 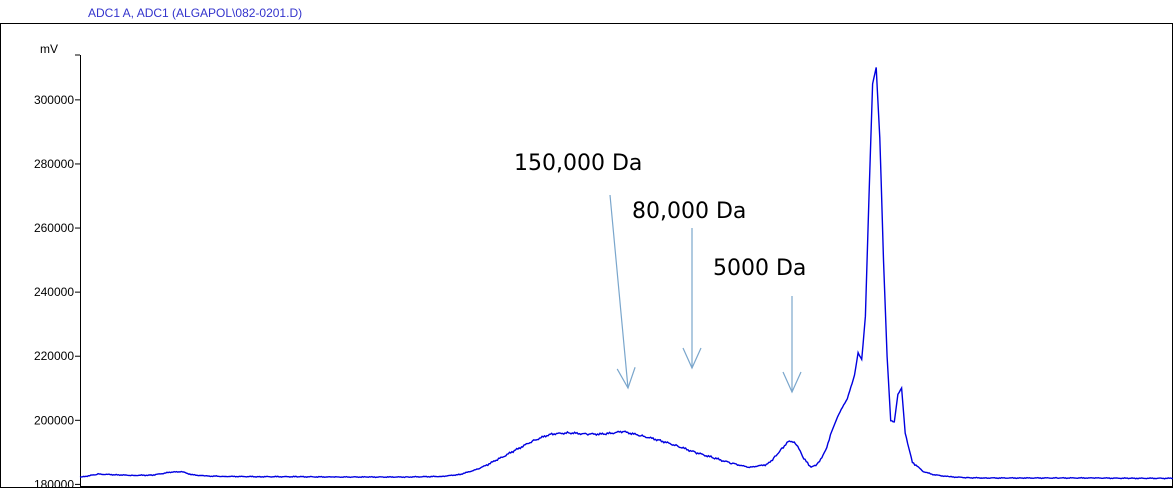 I want to click on annotation-label: 80,000 Da, so click(x=689, y=211).